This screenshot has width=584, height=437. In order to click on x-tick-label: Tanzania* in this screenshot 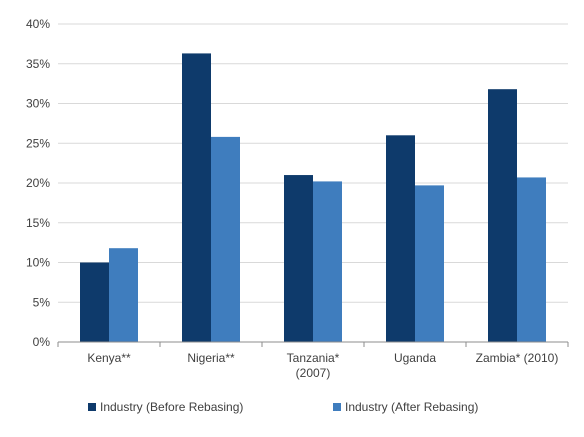, I will do `click(313, 358)`.